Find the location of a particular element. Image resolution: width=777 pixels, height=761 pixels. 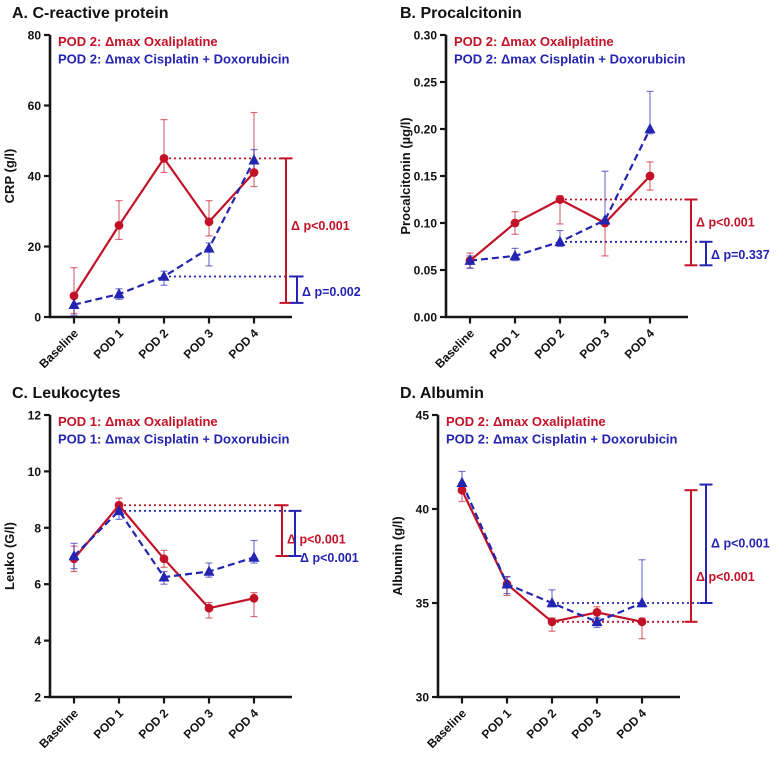

y-tick-label: 0.25 is located at coordinates (426, 83).